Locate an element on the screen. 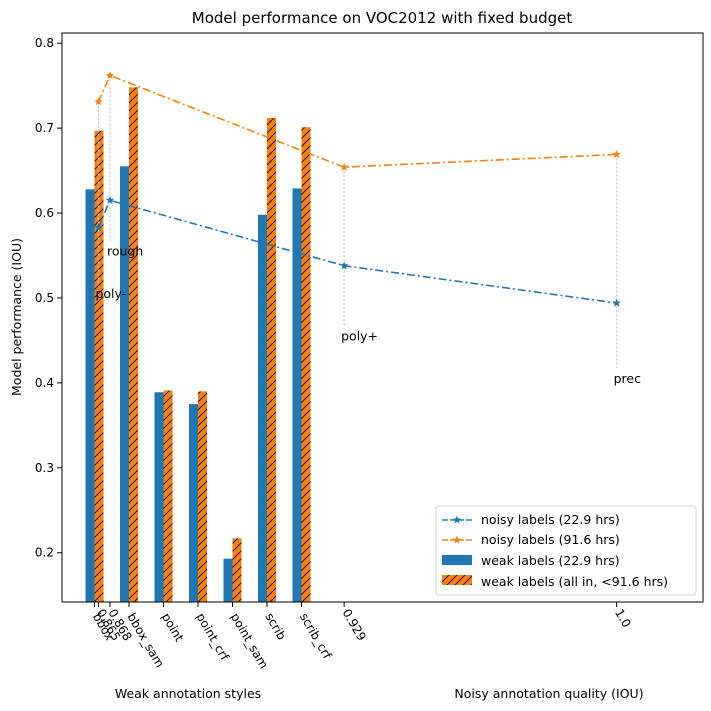 This screenshot has width=711, height=711. y-tick-label: 0.5 is located at coordinates (44, 298).